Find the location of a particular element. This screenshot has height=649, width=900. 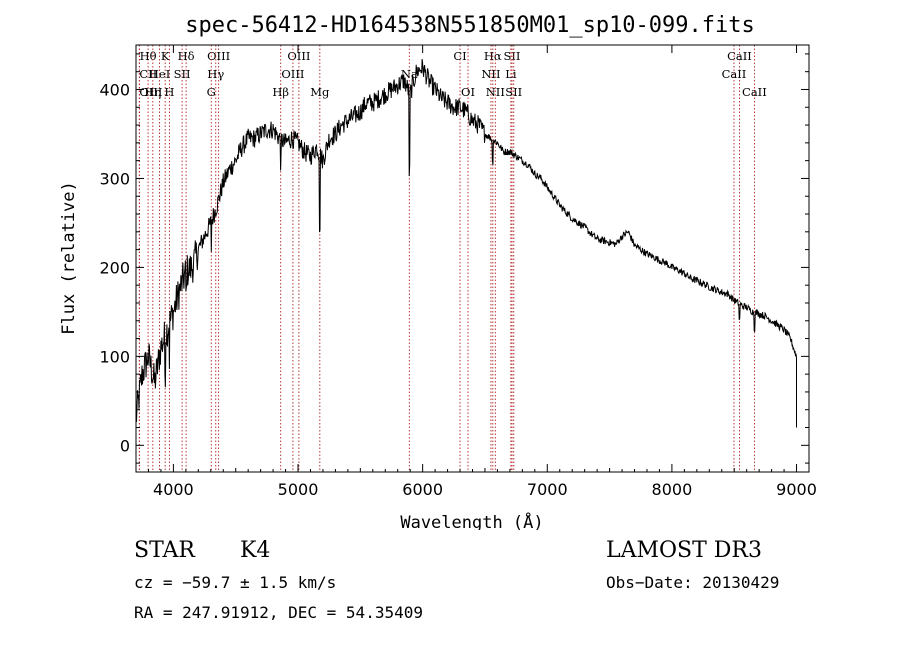

object-class: STAR is located at coordinates (164, 550).